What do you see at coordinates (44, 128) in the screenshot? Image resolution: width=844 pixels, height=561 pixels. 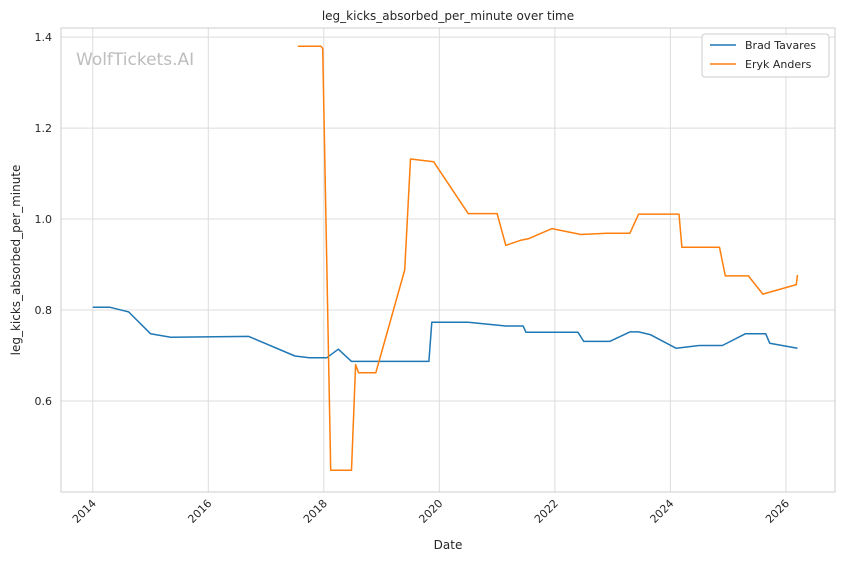 I see `y-tick-label: 1.2` at bounding box center [44, 128].